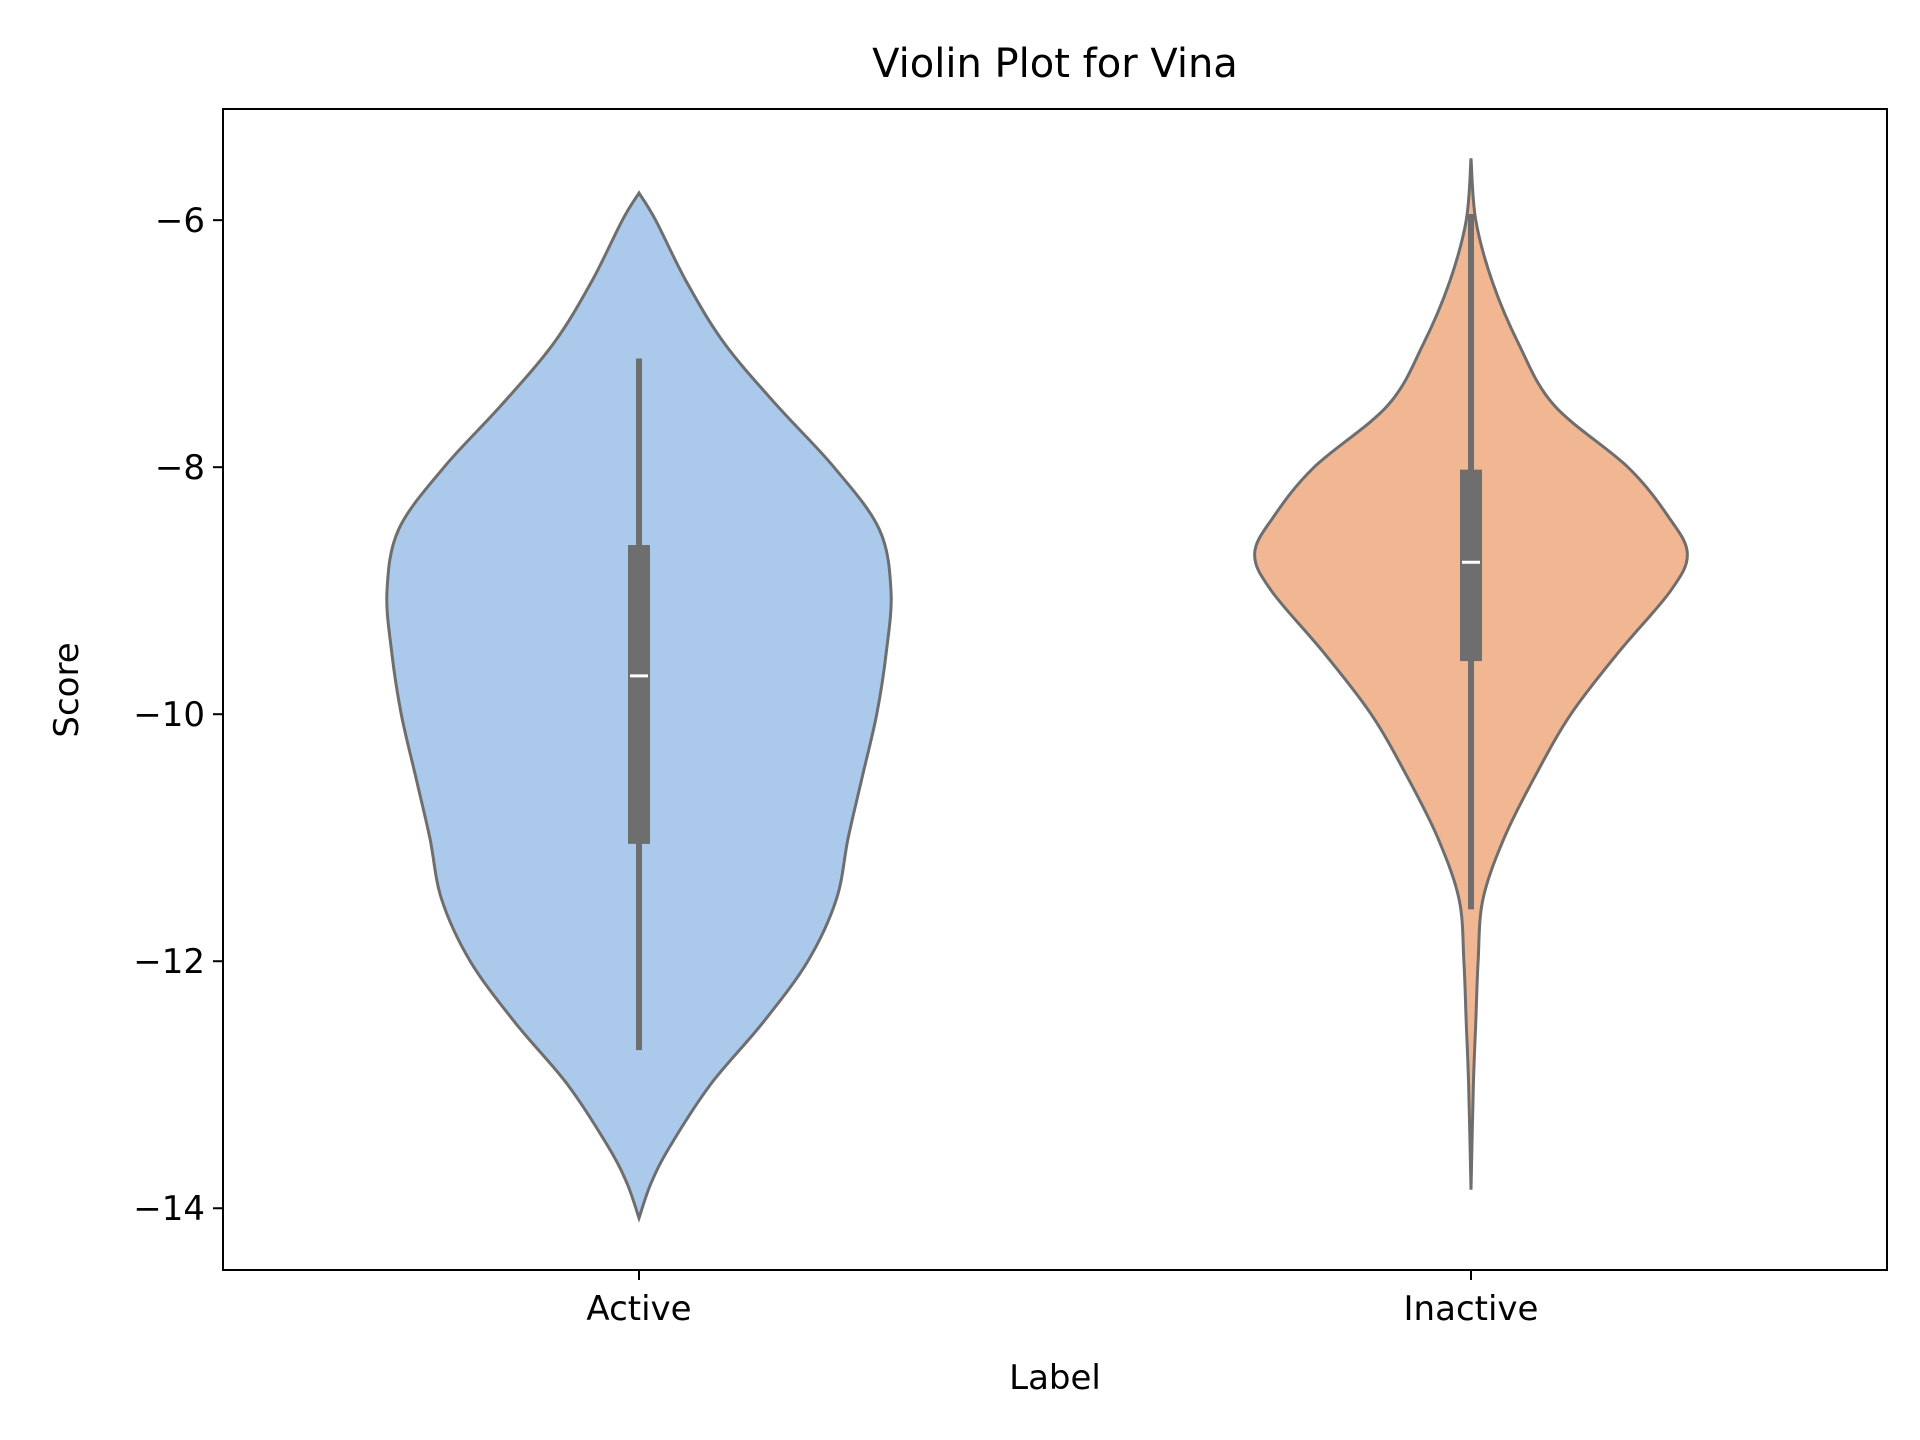 The height and width of the screenshot is (1440, 1920). I want to click on x-tick-label: Inactive, so click(1471, 1309).